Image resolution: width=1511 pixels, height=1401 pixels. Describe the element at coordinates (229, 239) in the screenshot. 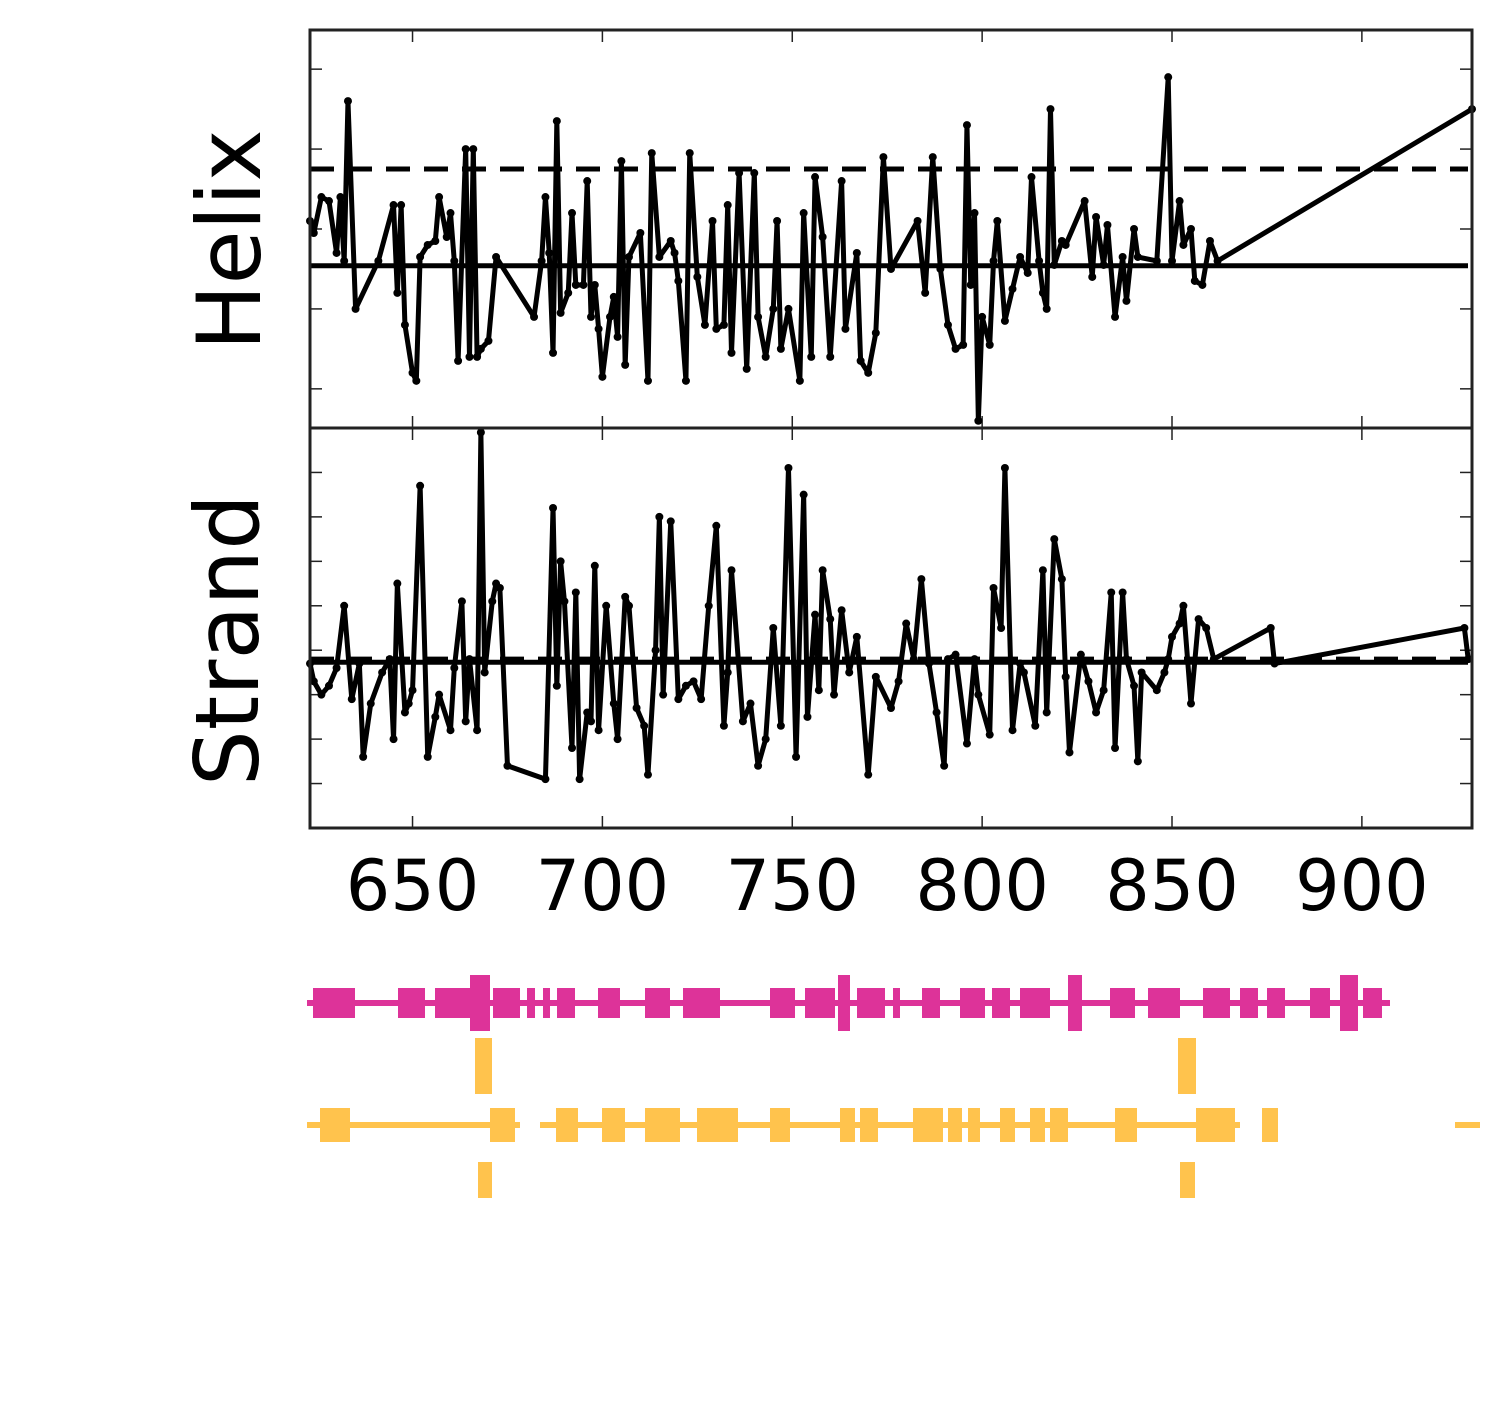

I see `y-axis-label: Helix` at that location.